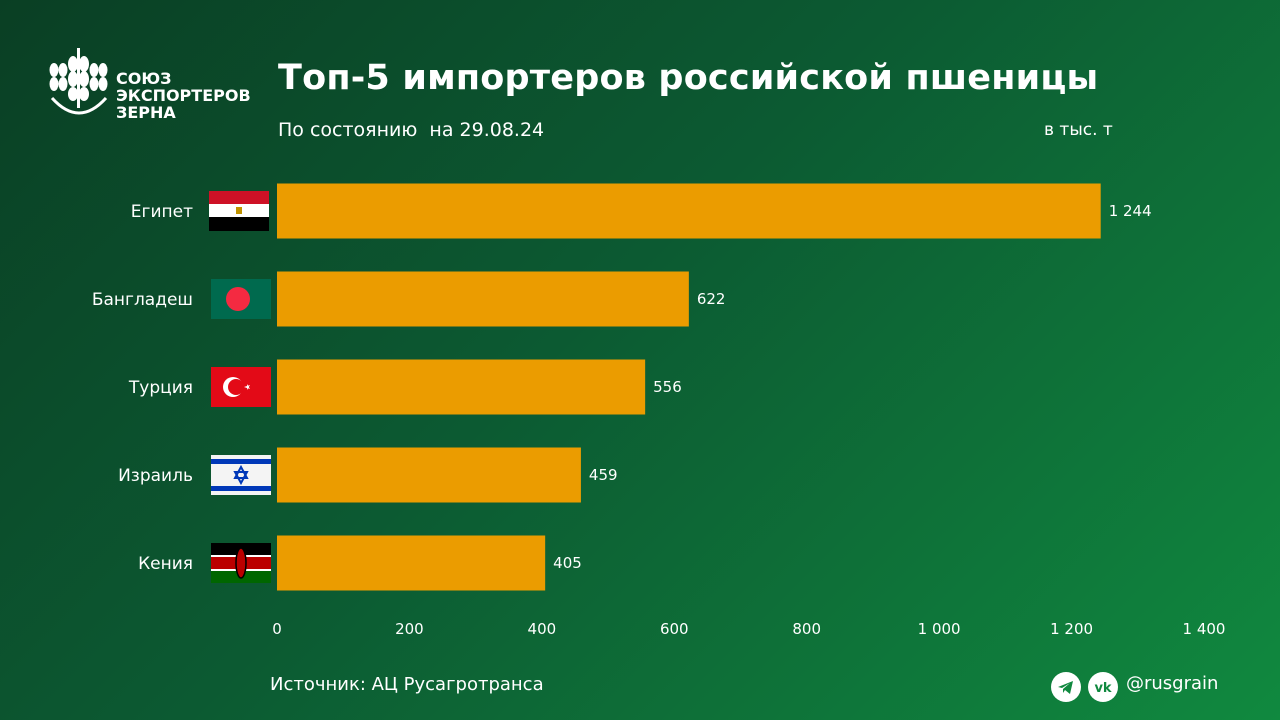  Describe the element at coordinates (142, 300) in the screenshot. I see `category-label: Бангладеш` at that location.